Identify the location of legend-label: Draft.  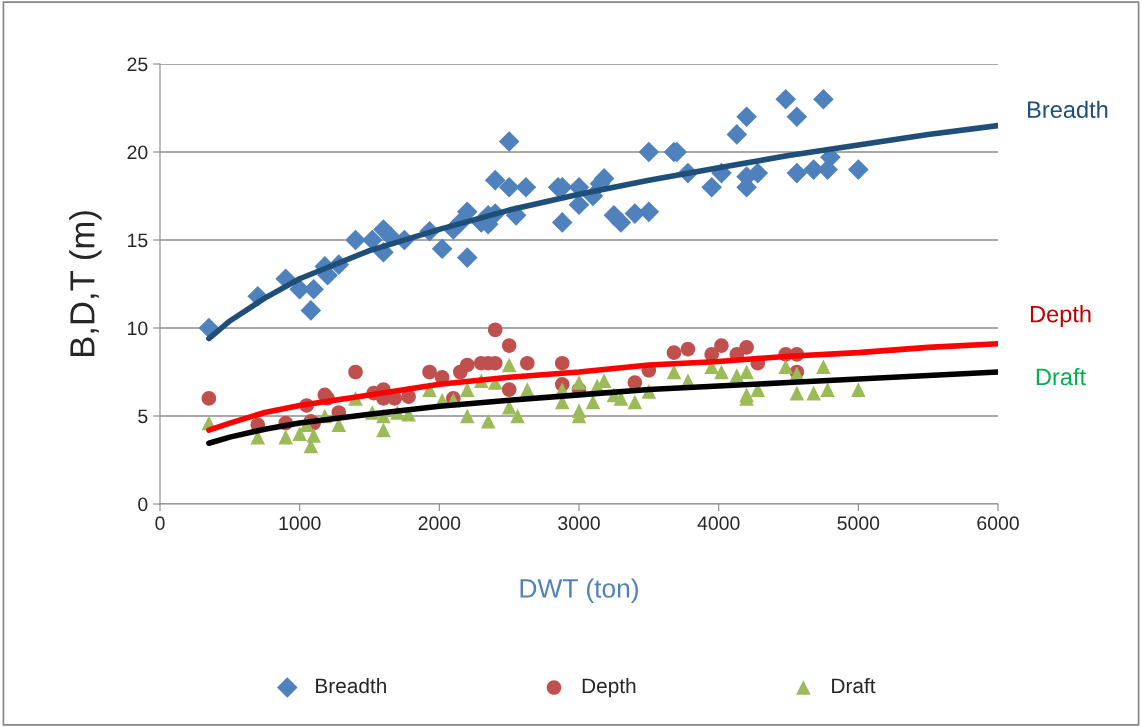
(854, 685).